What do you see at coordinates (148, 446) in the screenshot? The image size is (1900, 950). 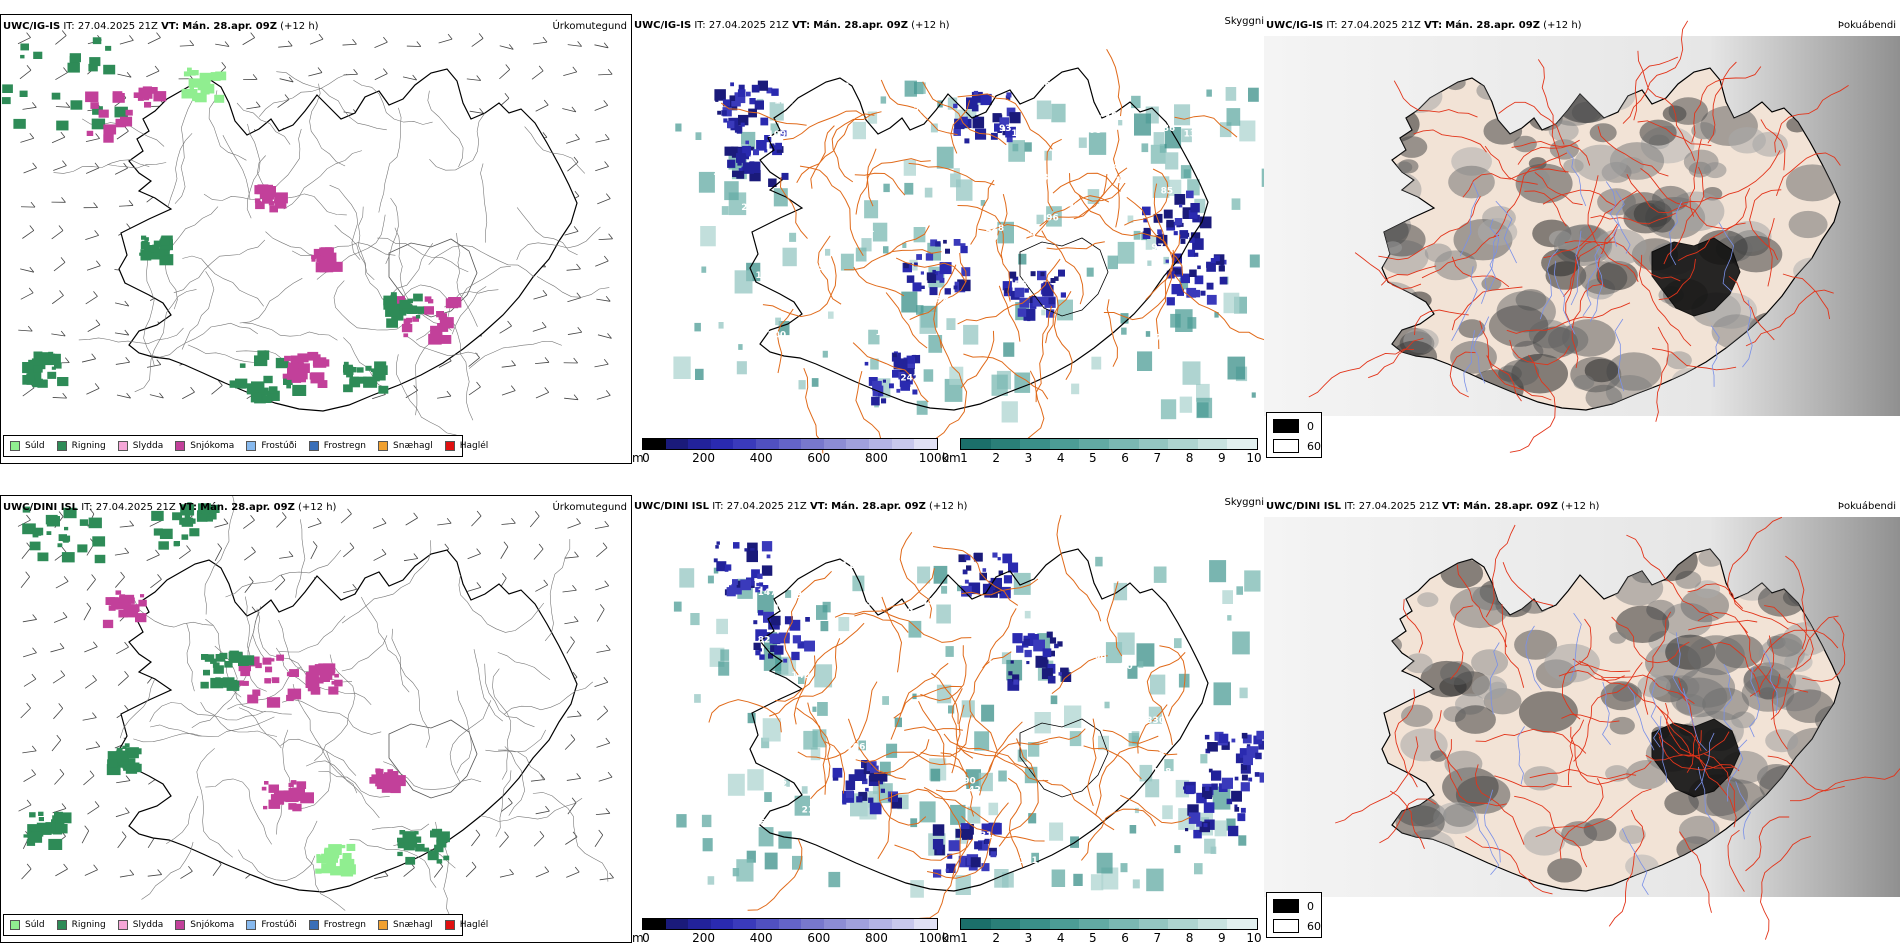 I see `legend-label: Slydda` at bounding box center [148, 446].